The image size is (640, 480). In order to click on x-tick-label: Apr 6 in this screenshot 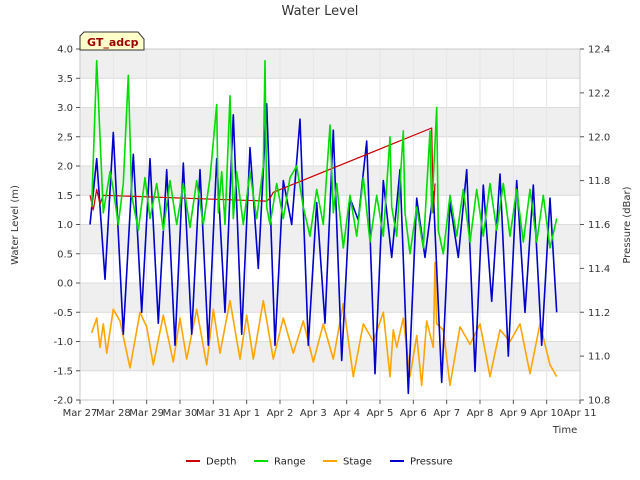, I will do `click(413, 413)`.